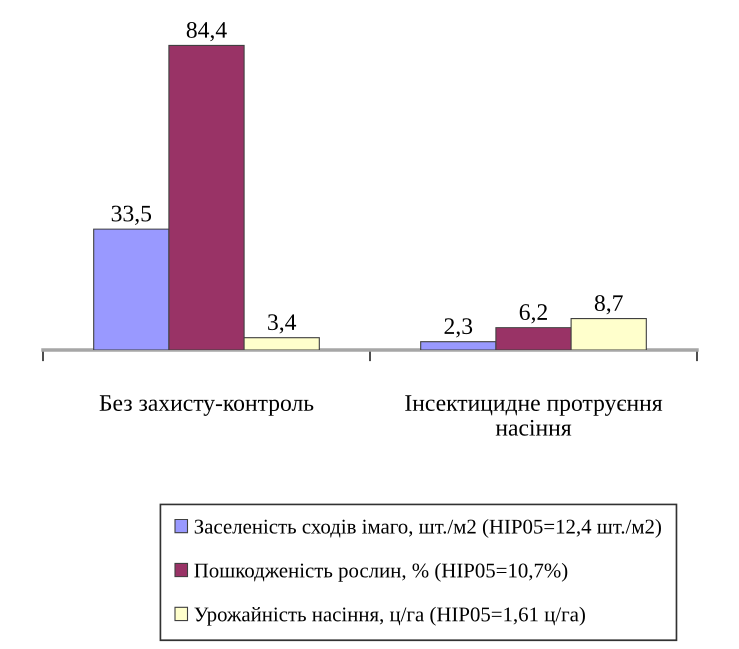  I want to click on data-label: 6,2, so click(533, 314).